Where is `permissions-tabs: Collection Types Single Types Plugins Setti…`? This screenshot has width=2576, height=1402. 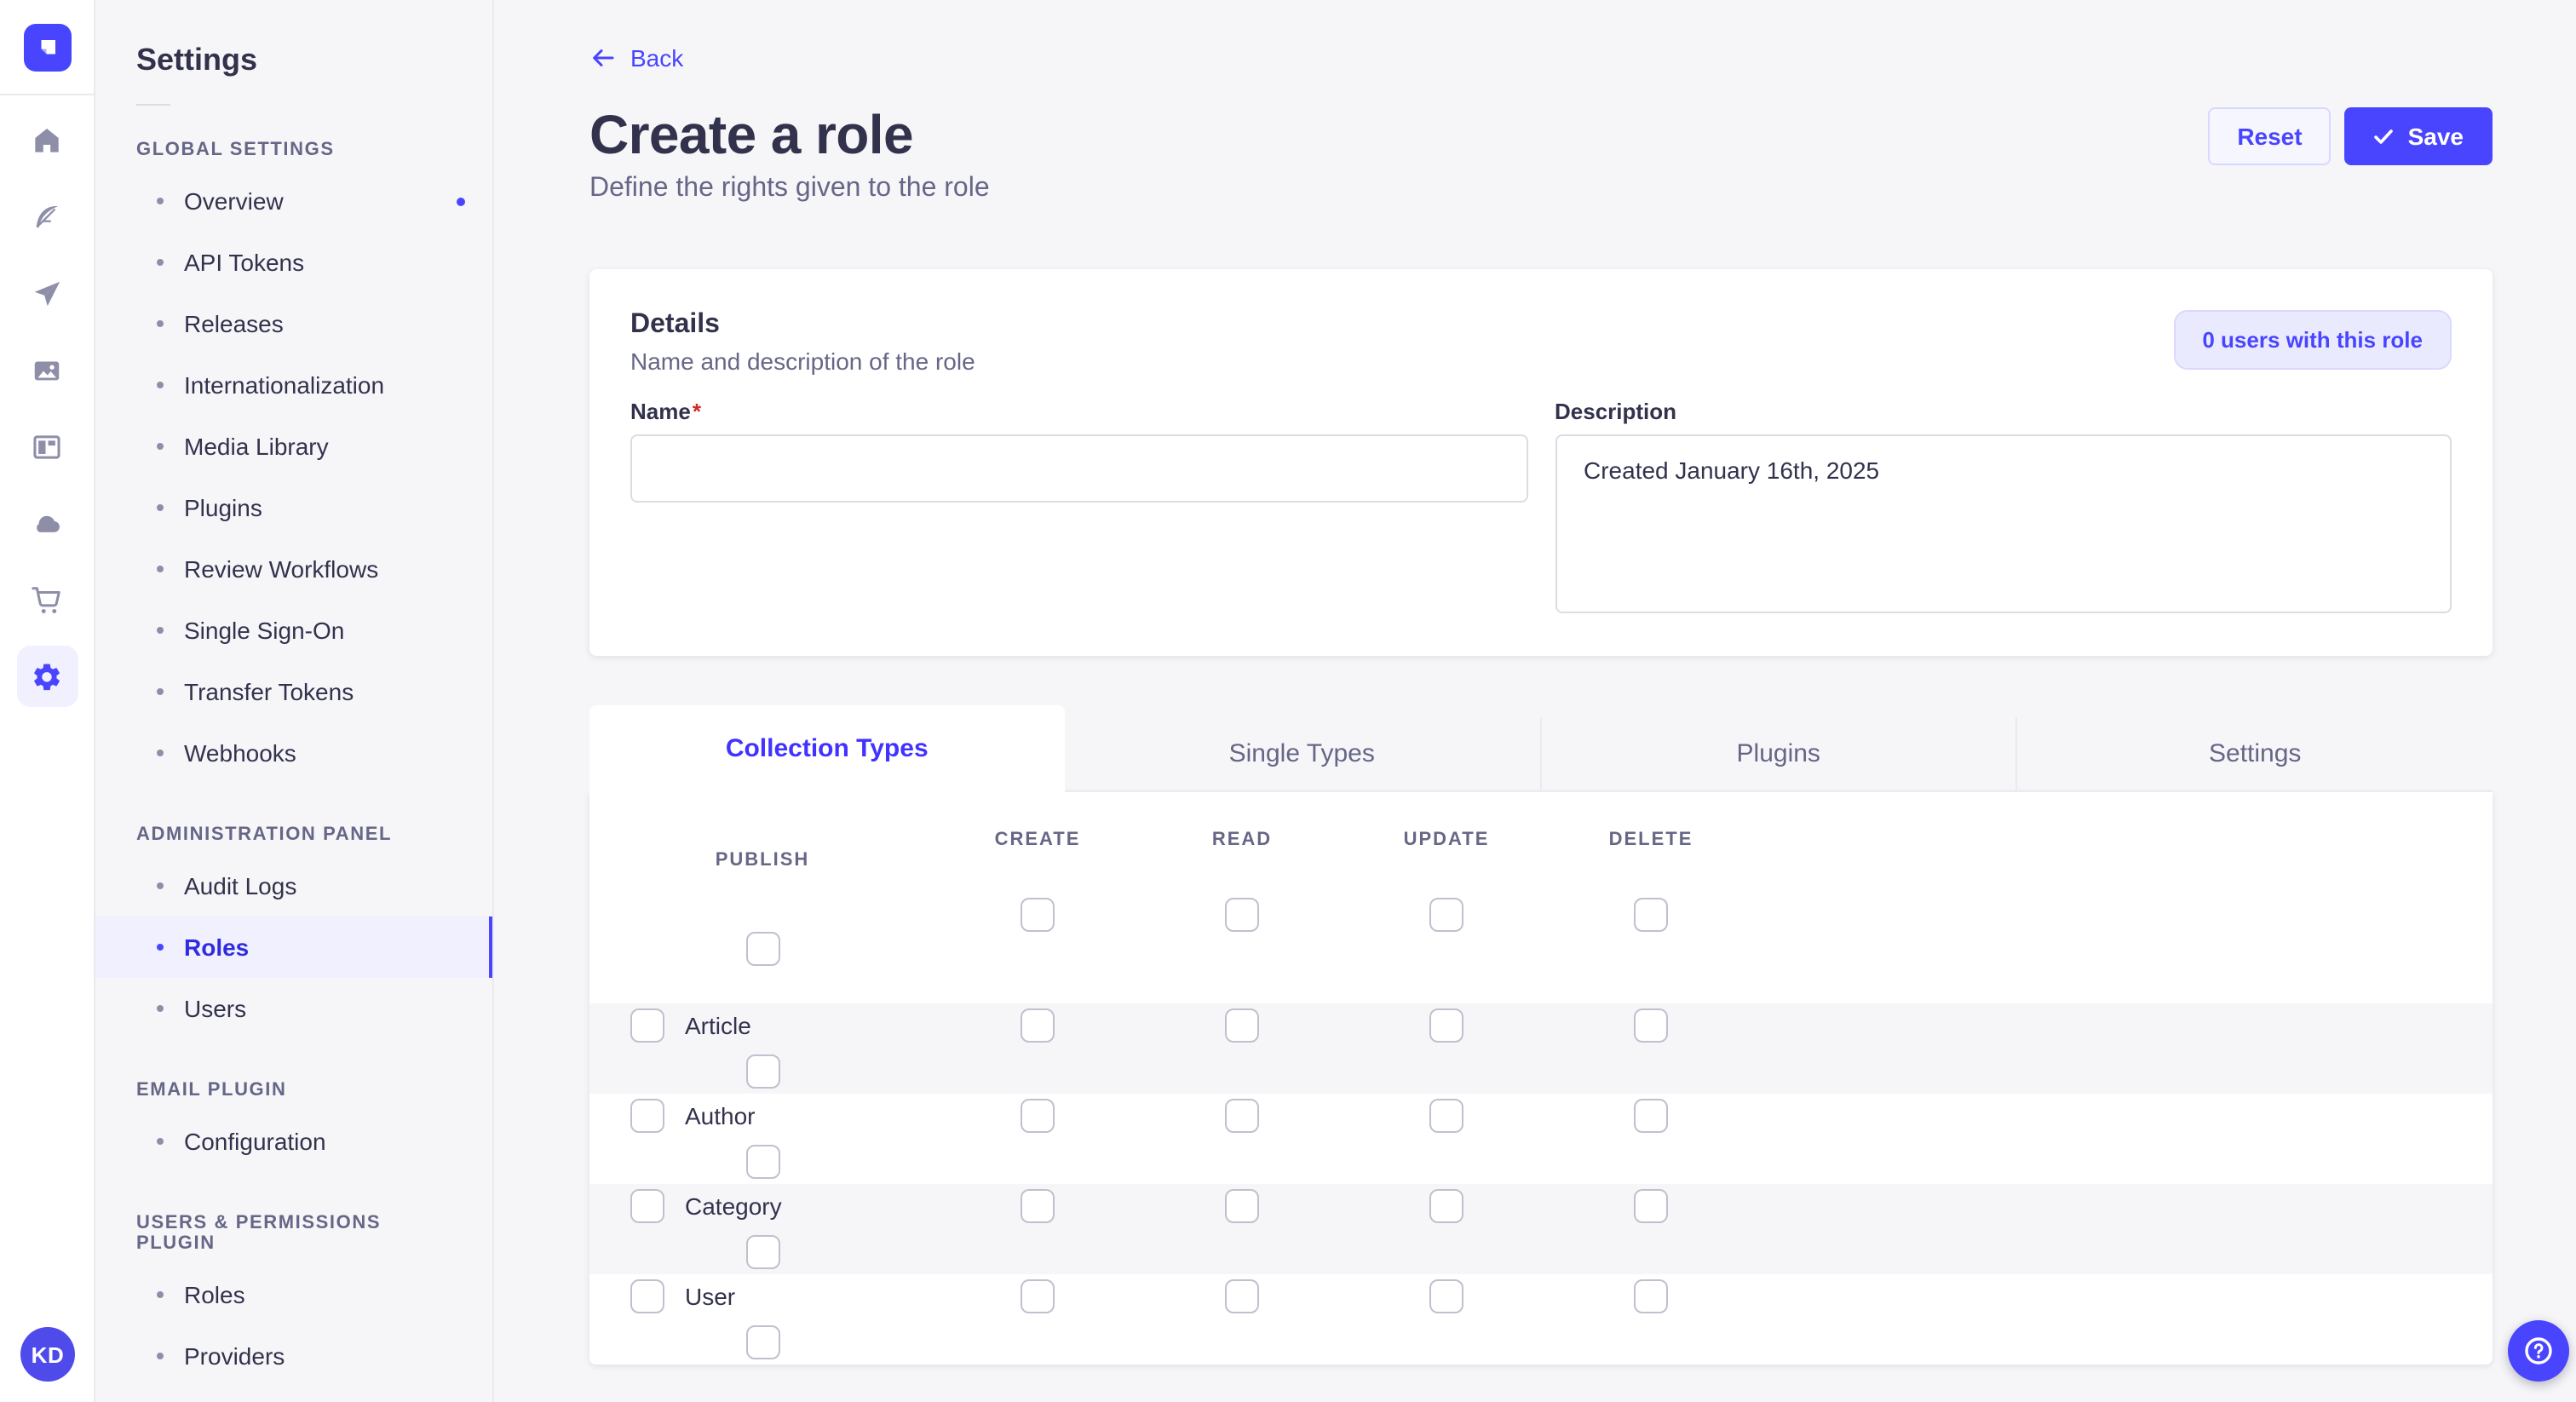
permissions-tabs: Collection Types Single Types Plugins Setti… is located at coordinates (1541, 748).